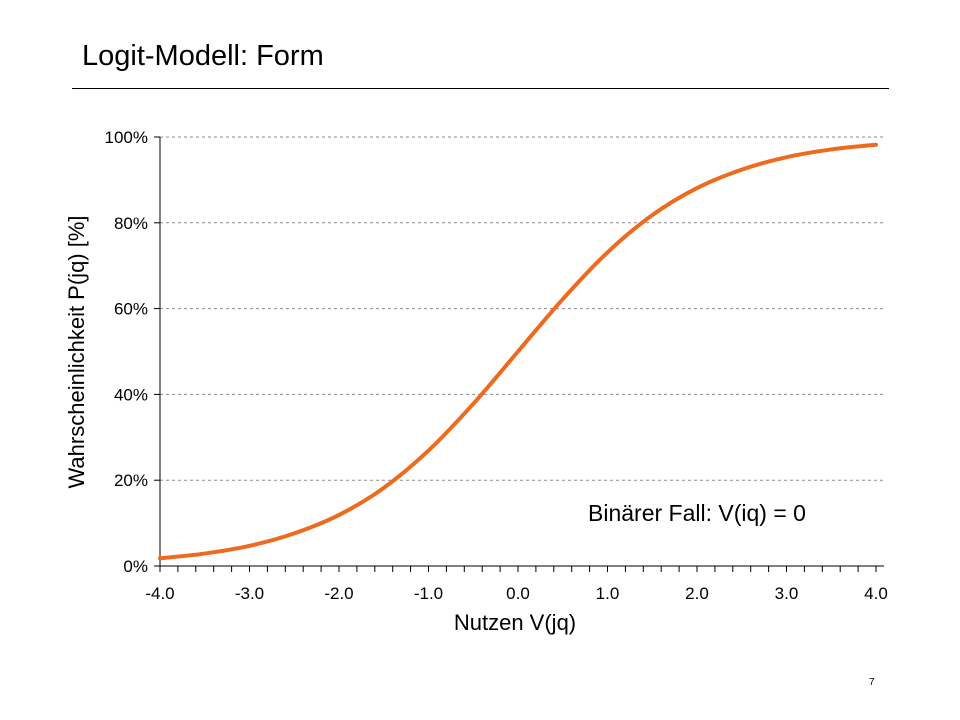 The height and width of the screenshot is (720, 960). Describe the element at coordinates (608, 593) in the screenshot. I see `x-tick-label: 1.0` at that location.